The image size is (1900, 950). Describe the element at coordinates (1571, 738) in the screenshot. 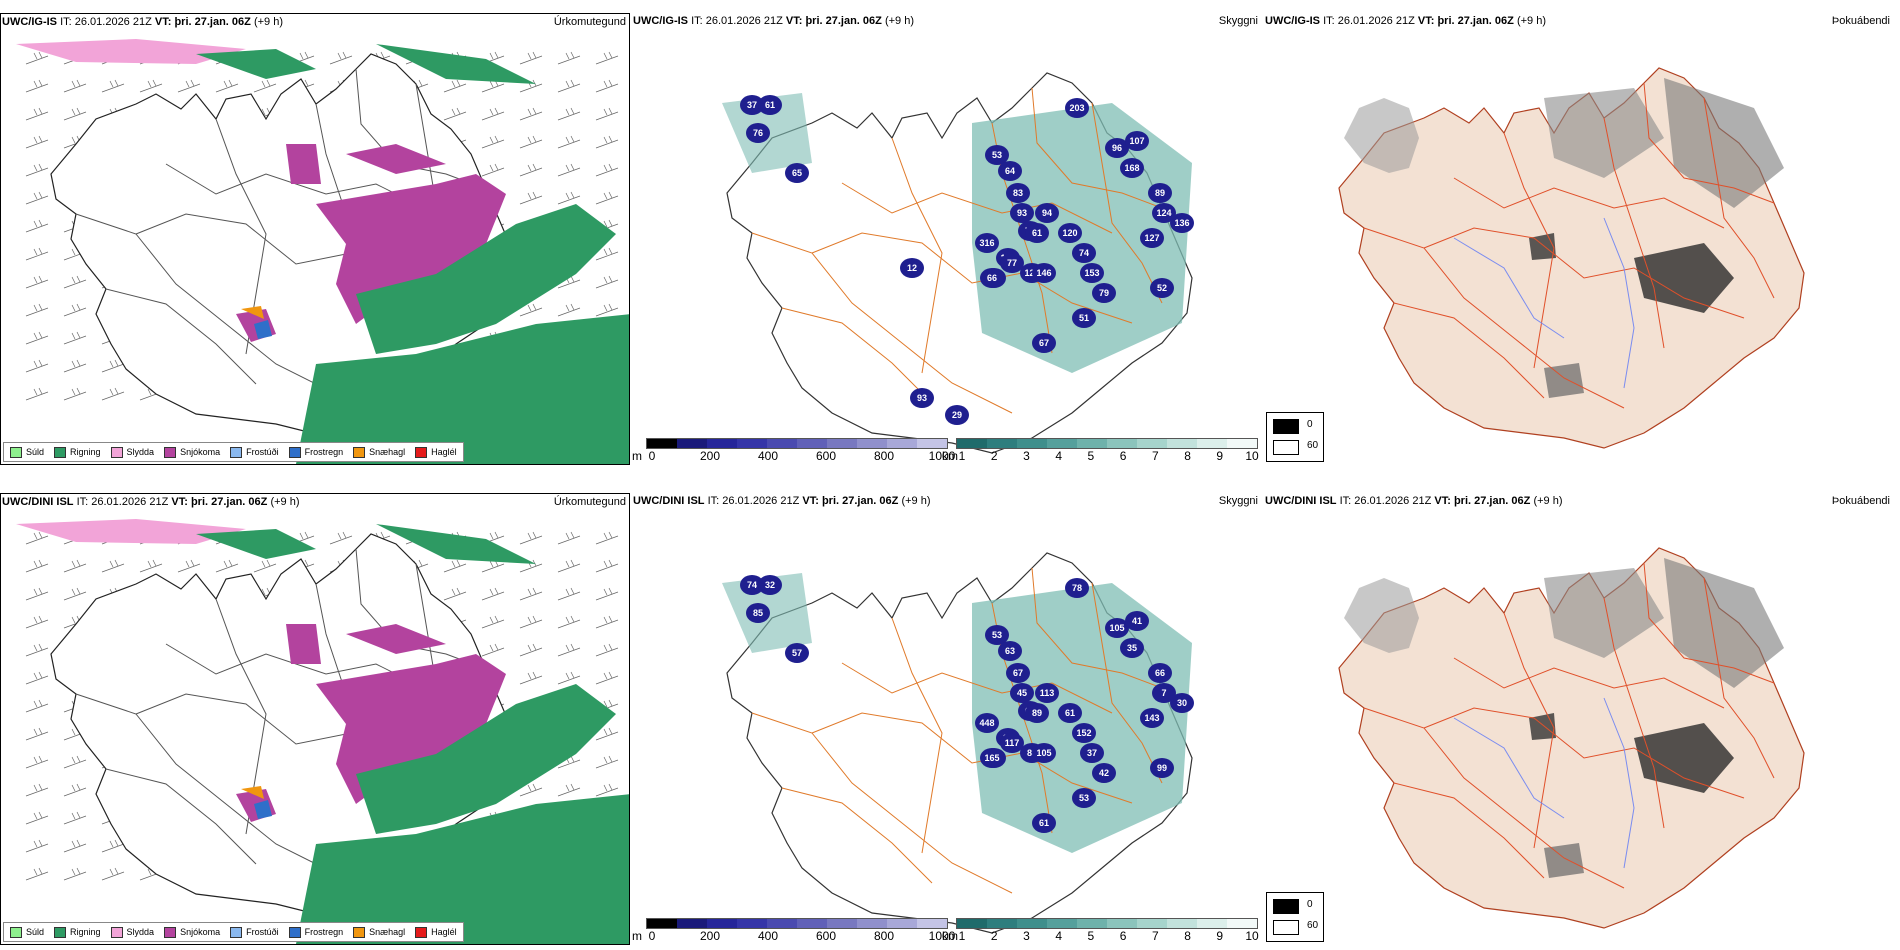

I see `fog-indicator-map` at that location.